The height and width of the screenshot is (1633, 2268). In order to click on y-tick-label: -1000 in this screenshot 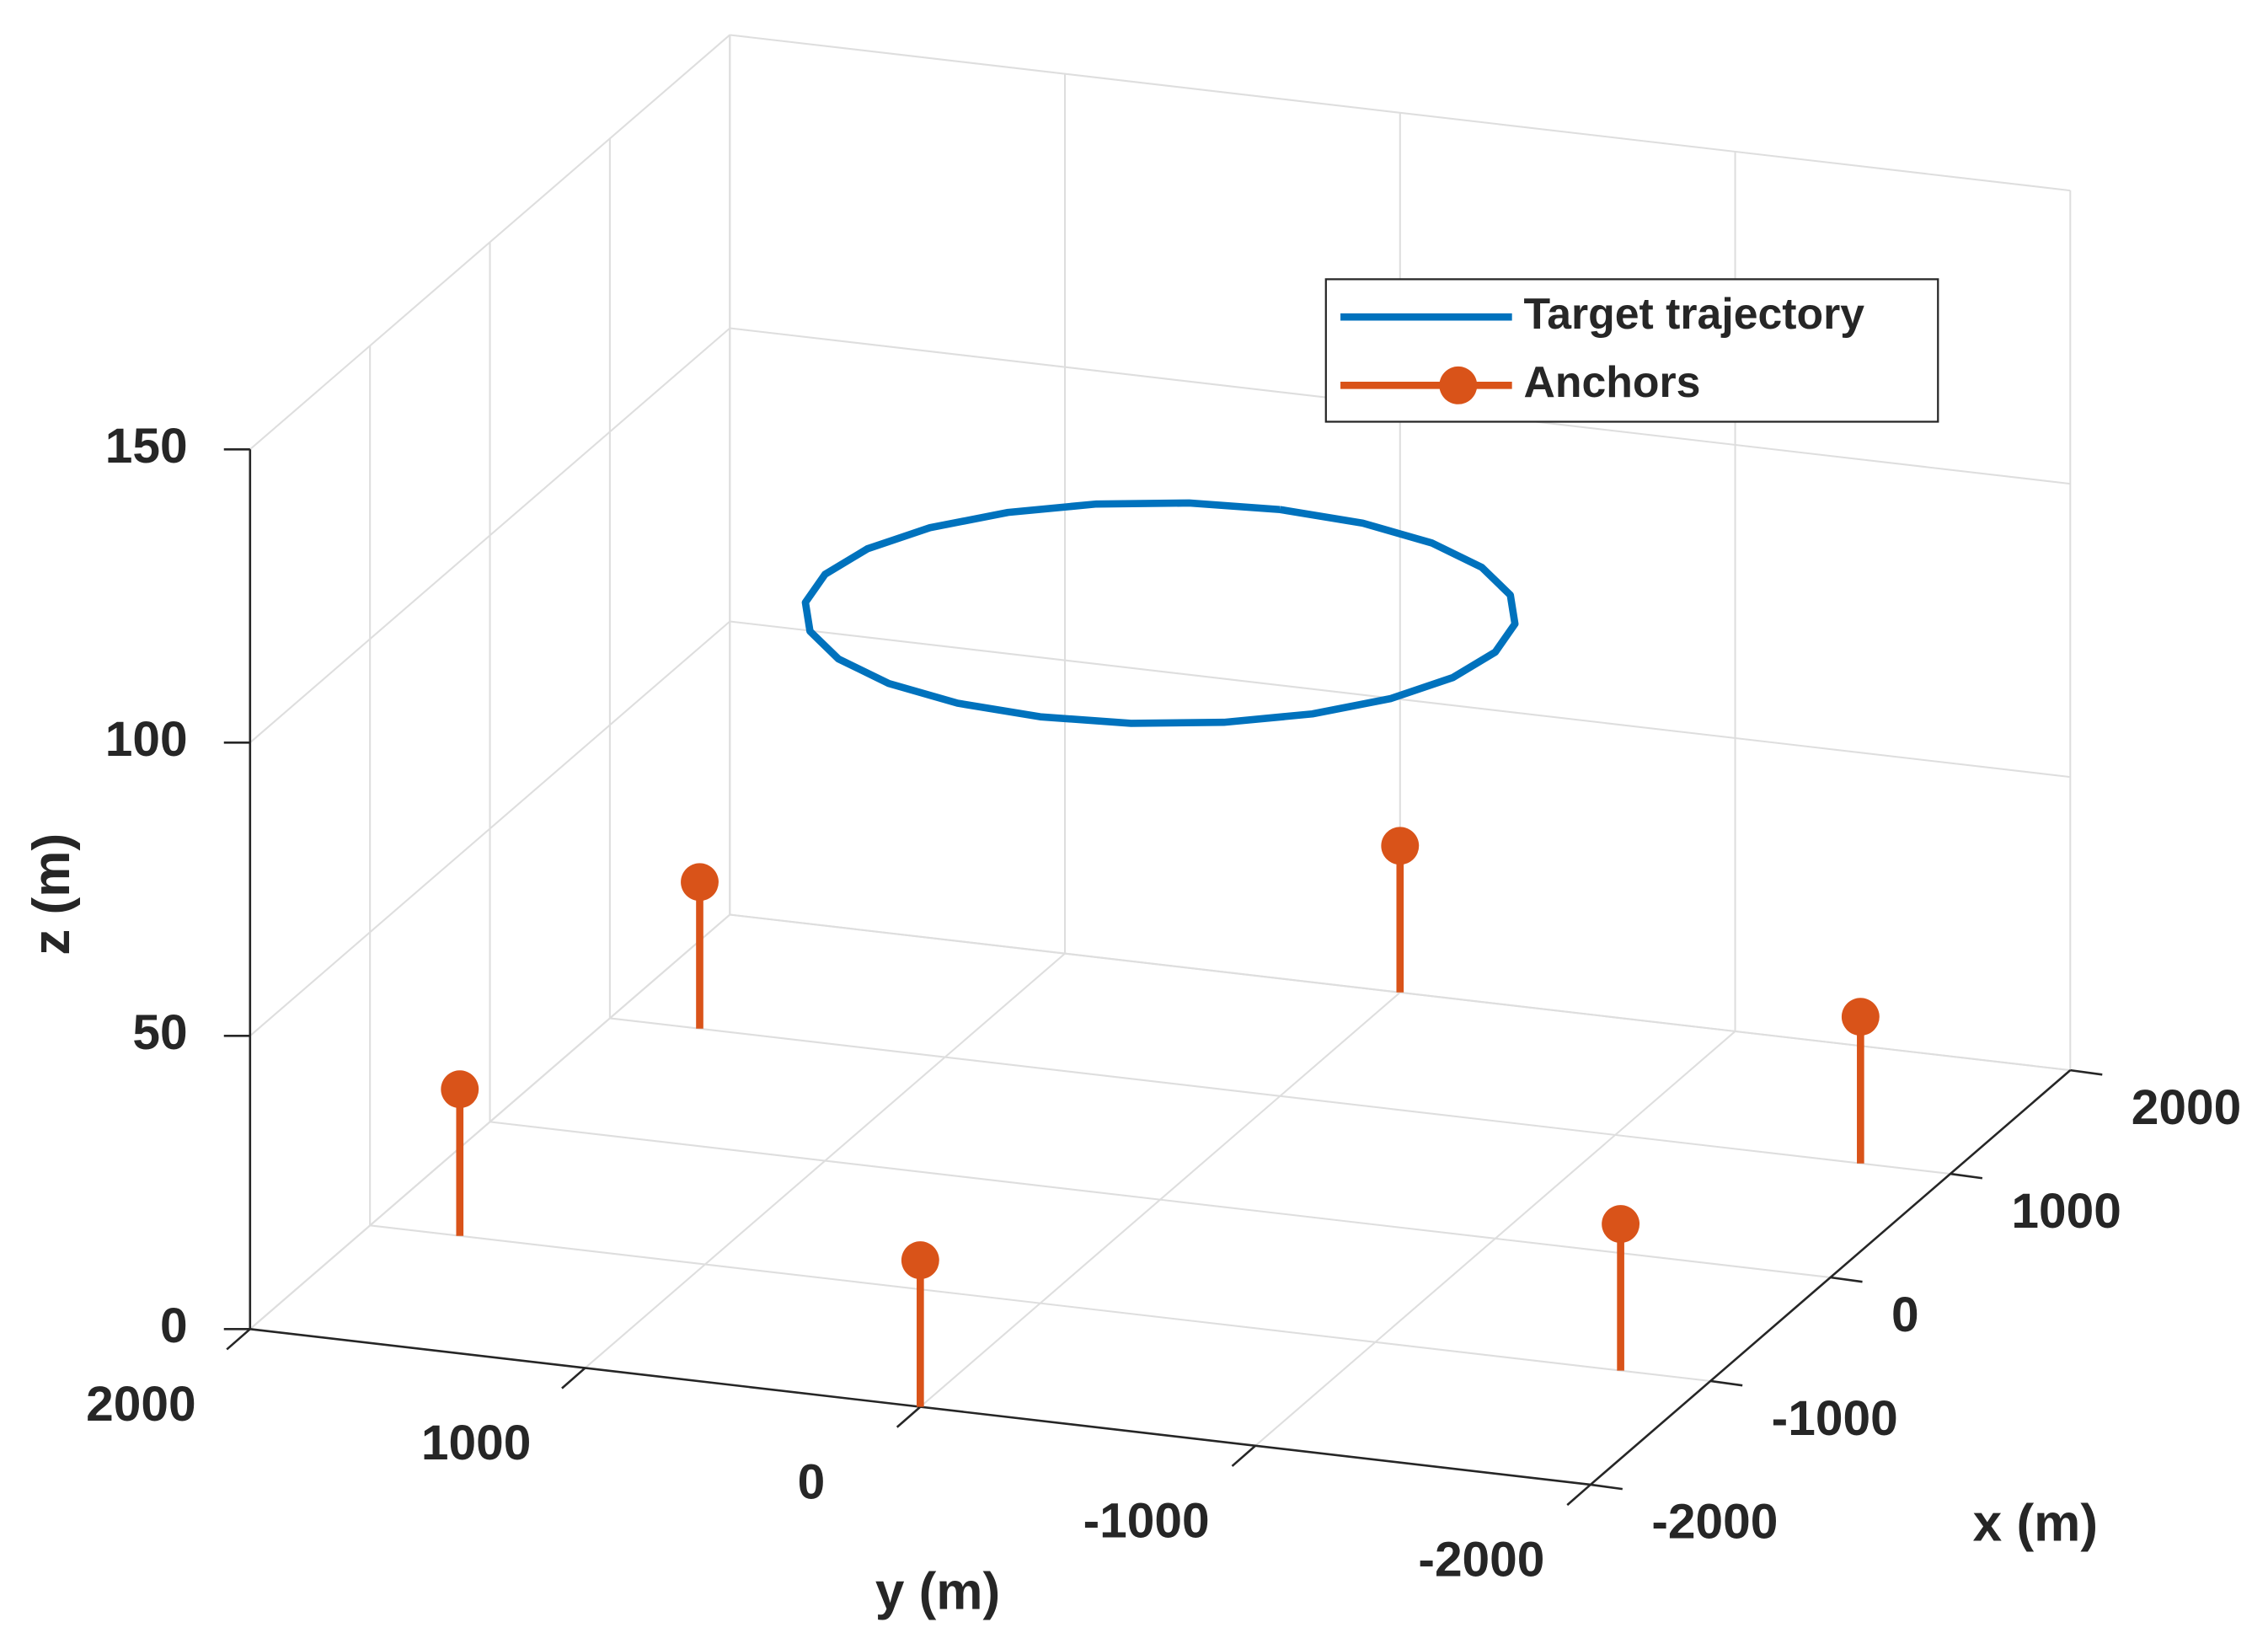, I will do `click(1146, 1521)`.